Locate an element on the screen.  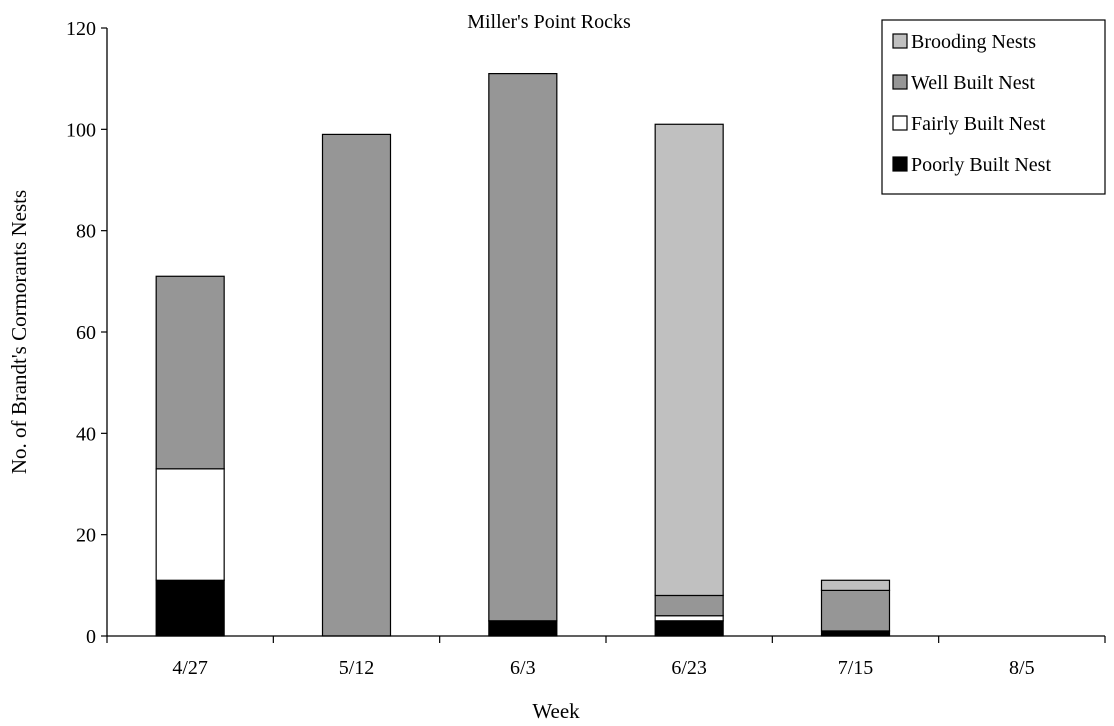
legend-box is located at coordinates (993, 107).